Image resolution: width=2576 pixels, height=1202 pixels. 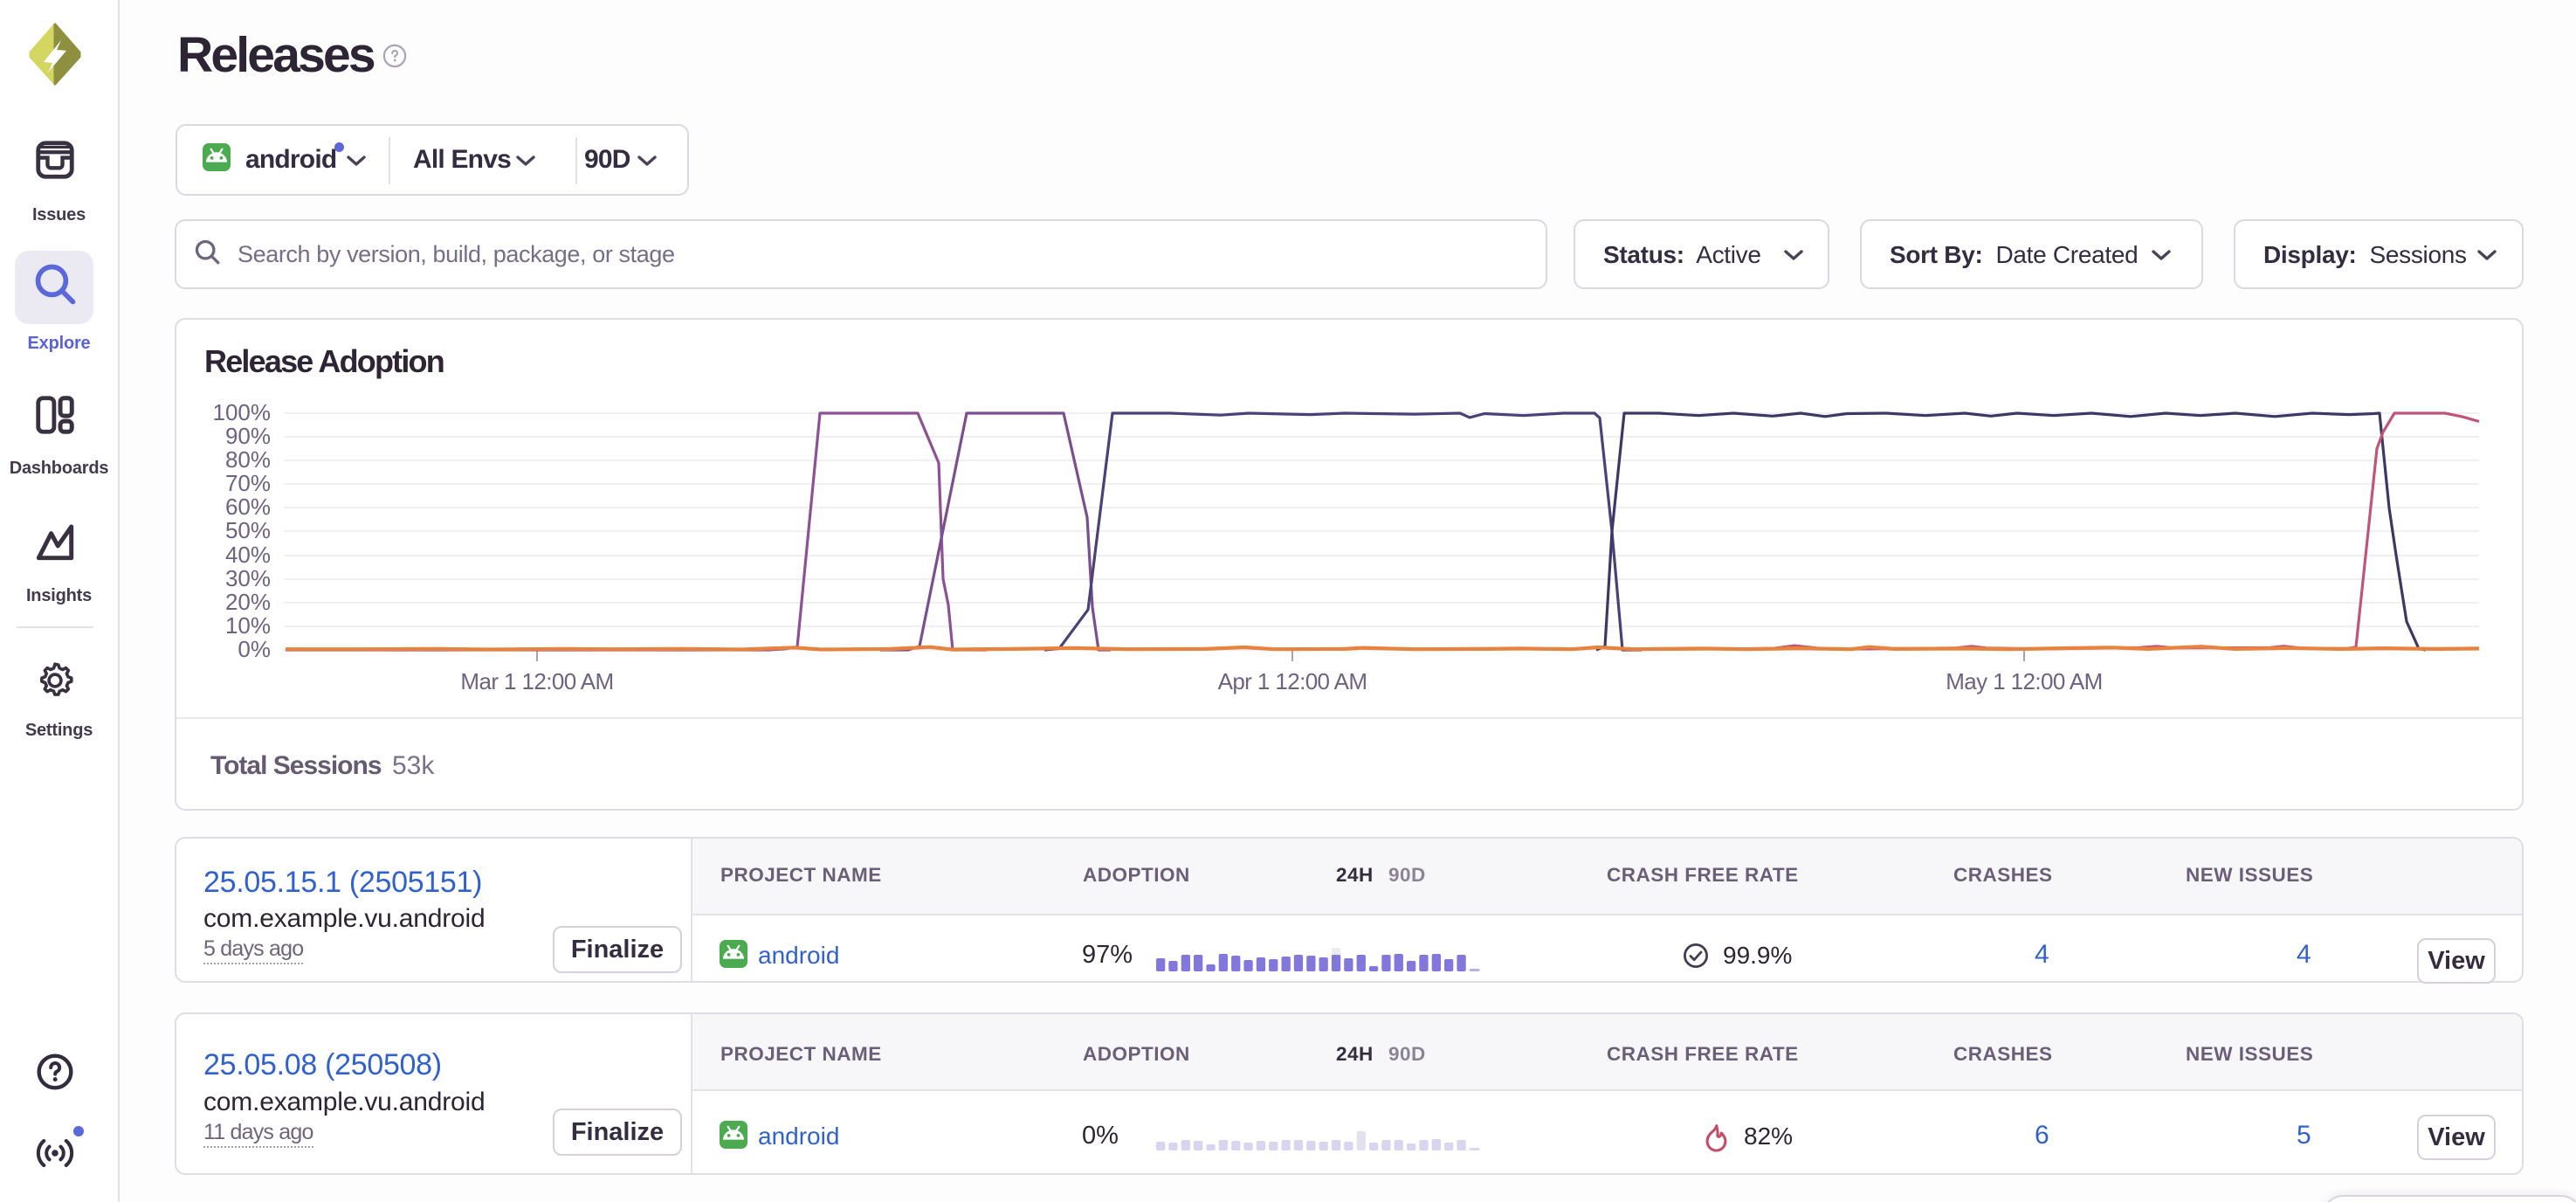 I want to click on svg-text: 50%, so click(x=248, y=530).